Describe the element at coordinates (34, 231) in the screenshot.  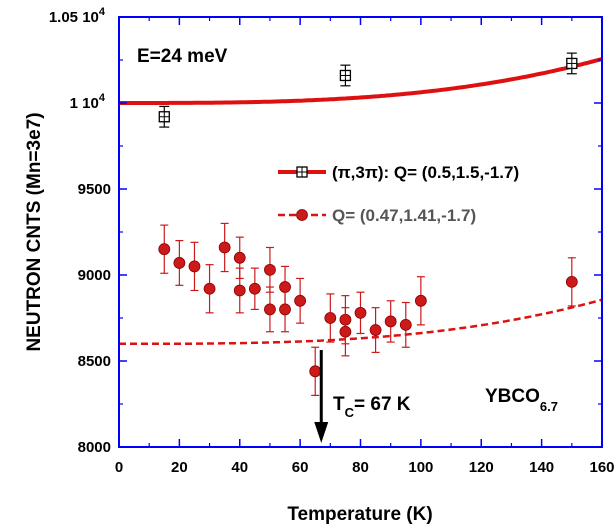
I see `y-axis-label: NEUTRON CNTS (Mn=3e7)` at that location.